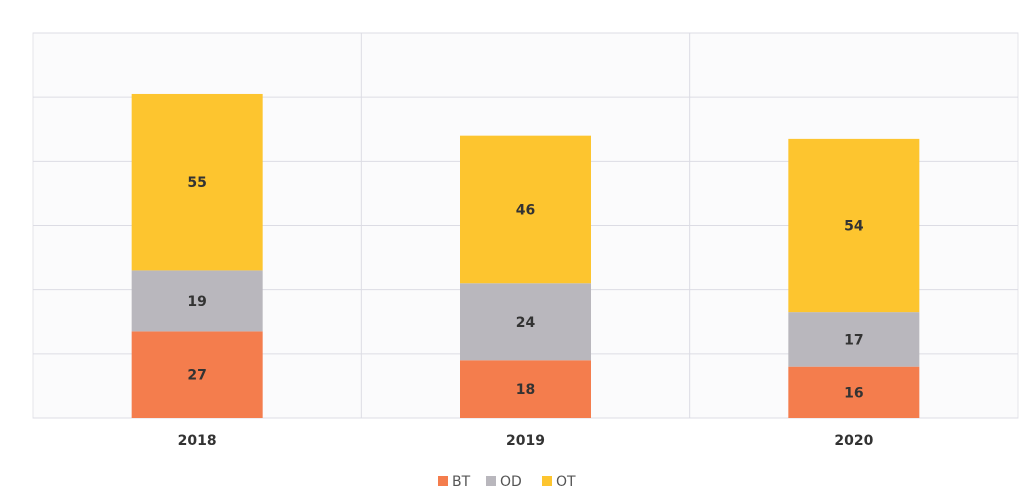 This screenshot has width=1029, height=502. What do you see at coordinates (853, 441) in the screenshot?
I see `x-tick-label: 2020` at bounding box center [853, 441].